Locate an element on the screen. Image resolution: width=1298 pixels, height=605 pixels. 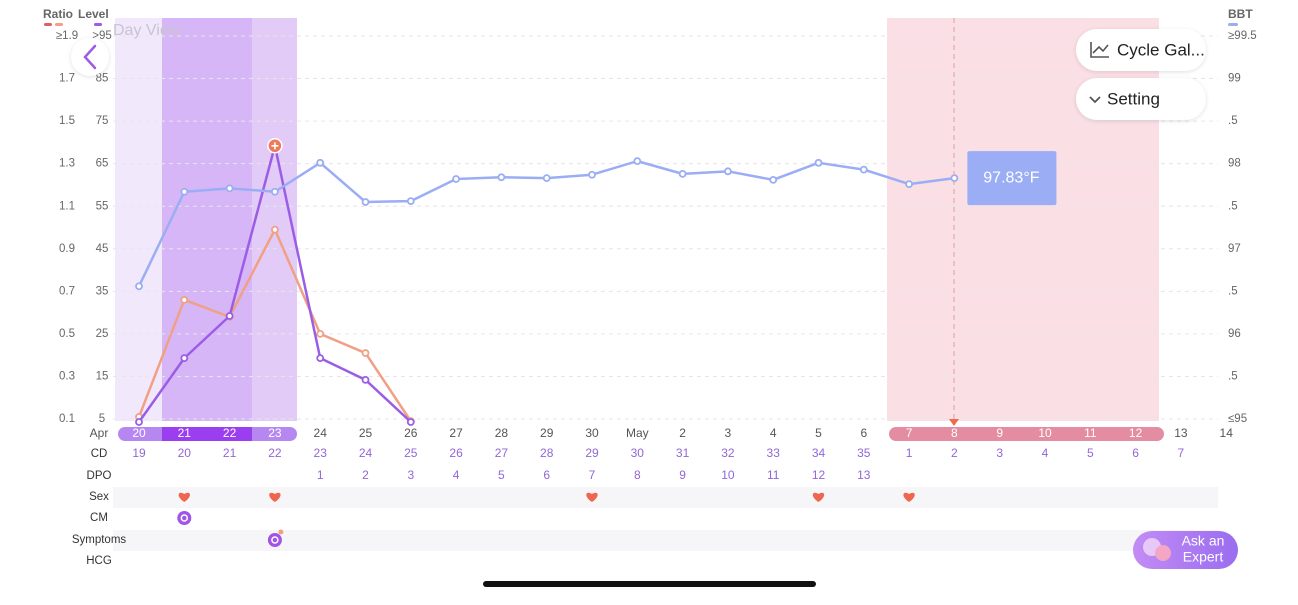
peak-icon is located at coordinates (275, 146).